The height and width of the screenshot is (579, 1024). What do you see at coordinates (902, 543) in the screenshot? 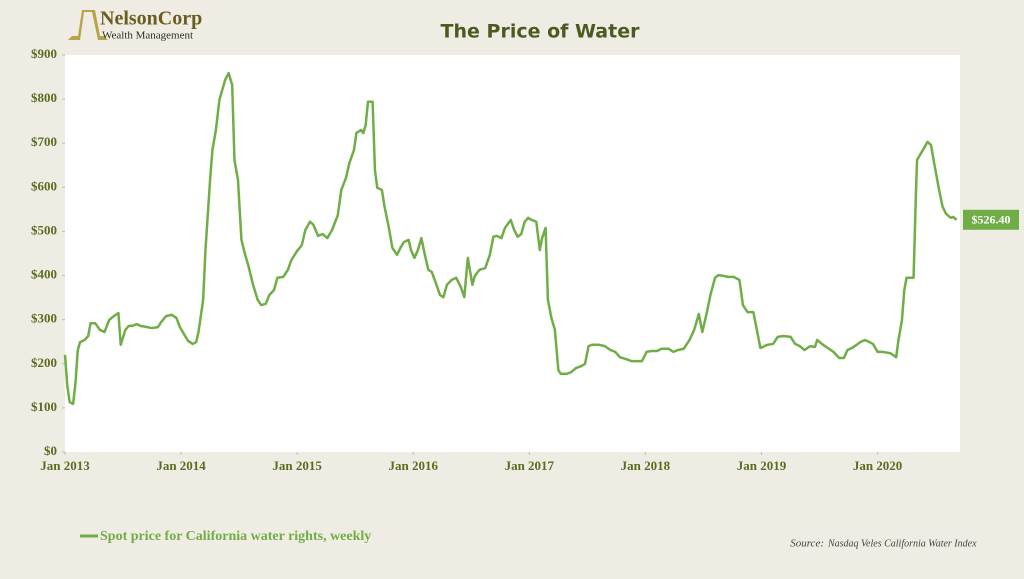
I see `source: Nasdaq Veles California Water Index` at bounding box center [902, 543].